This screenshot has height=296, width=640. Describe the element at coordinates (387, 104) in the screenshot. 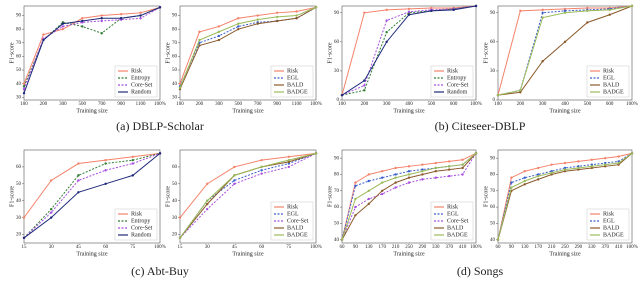

I see `x-tick-label: 300` at that location.